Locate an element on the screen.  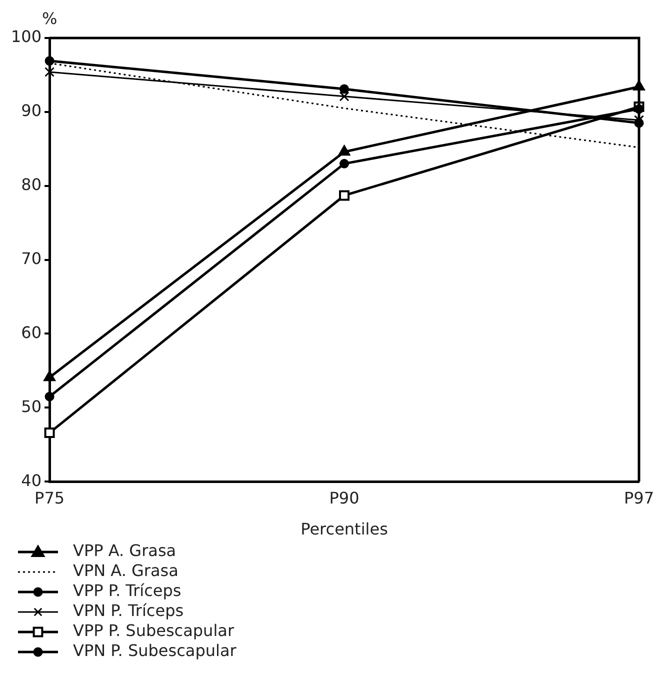
y-tick-label: 50 is located at coordinates (31, 406).